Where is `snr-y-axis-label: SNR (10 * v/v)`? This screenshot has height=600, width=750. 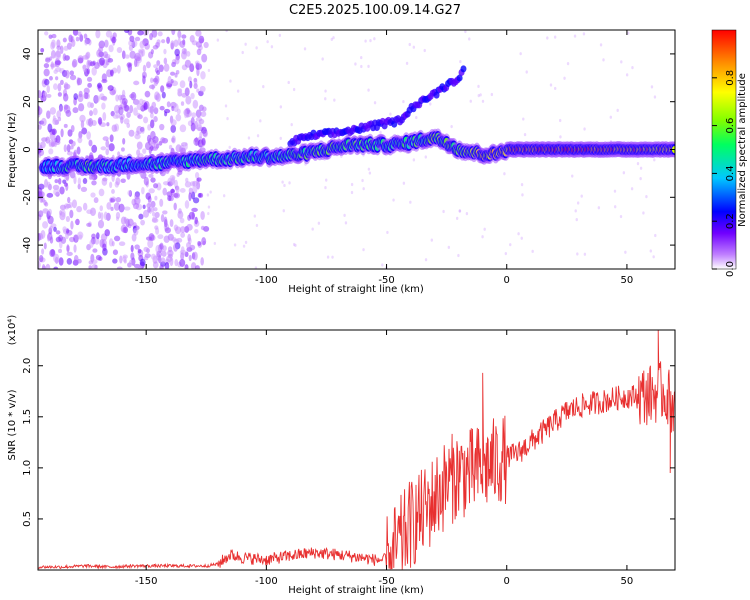
snr-y-axis-label: SNR (10 * v/v) is located at coordinates (12, 424).